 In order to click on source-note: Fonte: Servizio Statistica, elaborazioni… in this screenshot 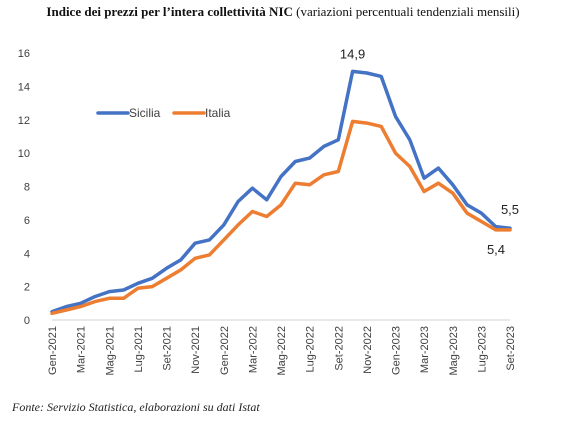, I will do `click(136, 407)`.